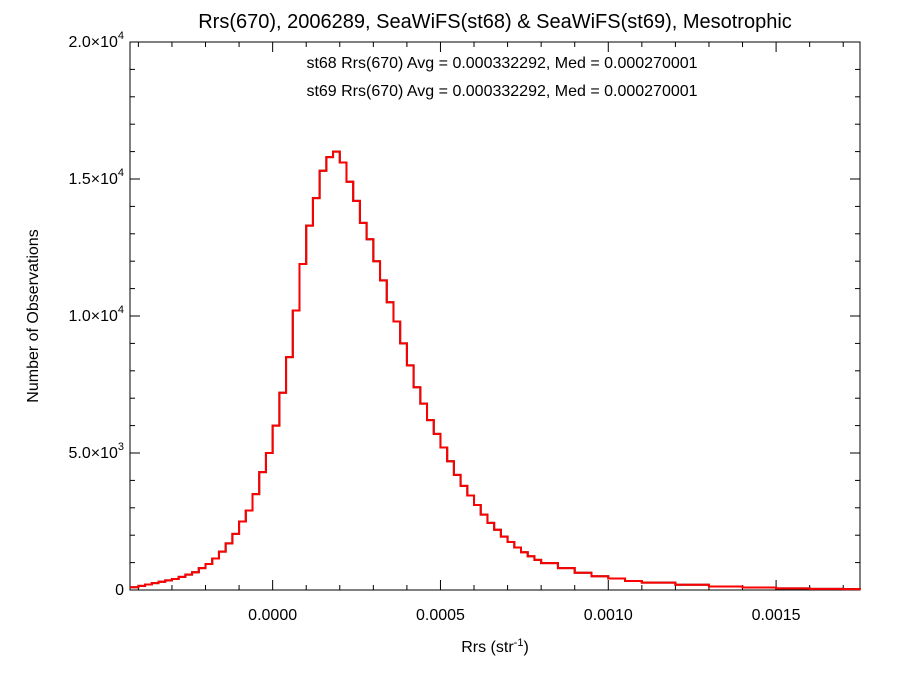 Image resolution: width=900 pixels, height=675 pixels. I want to click on y-tick-label: 1.0×10⁴, so click(96, 314).